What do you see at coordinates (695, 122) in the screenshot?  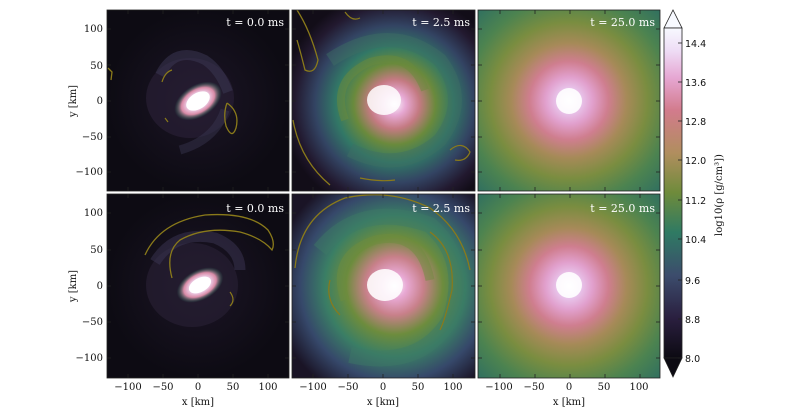 I see `colorbar-tick-label: 12.8` at bounding box center [695, 122].